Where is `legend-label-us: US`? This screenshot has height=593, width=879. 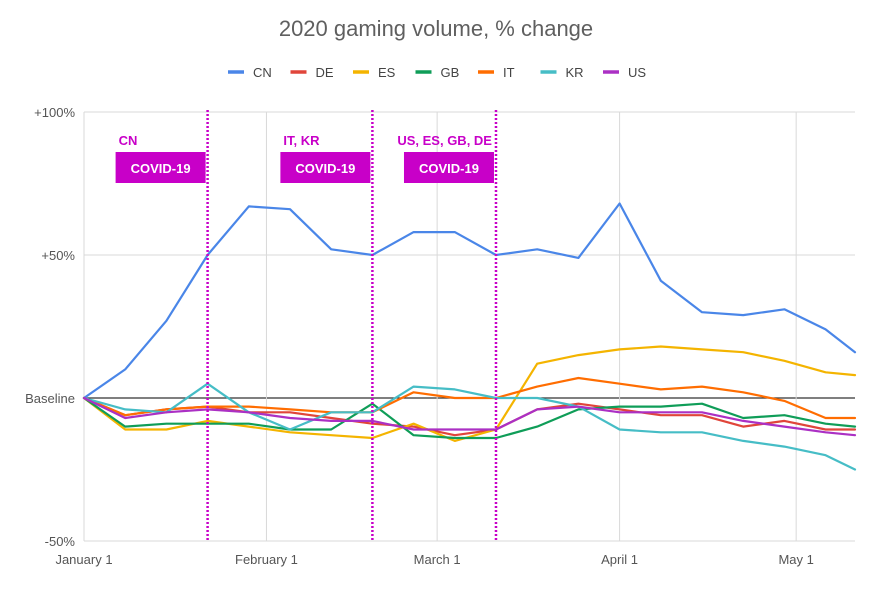
legend-label-us: US is located at coordinates (637, 72).